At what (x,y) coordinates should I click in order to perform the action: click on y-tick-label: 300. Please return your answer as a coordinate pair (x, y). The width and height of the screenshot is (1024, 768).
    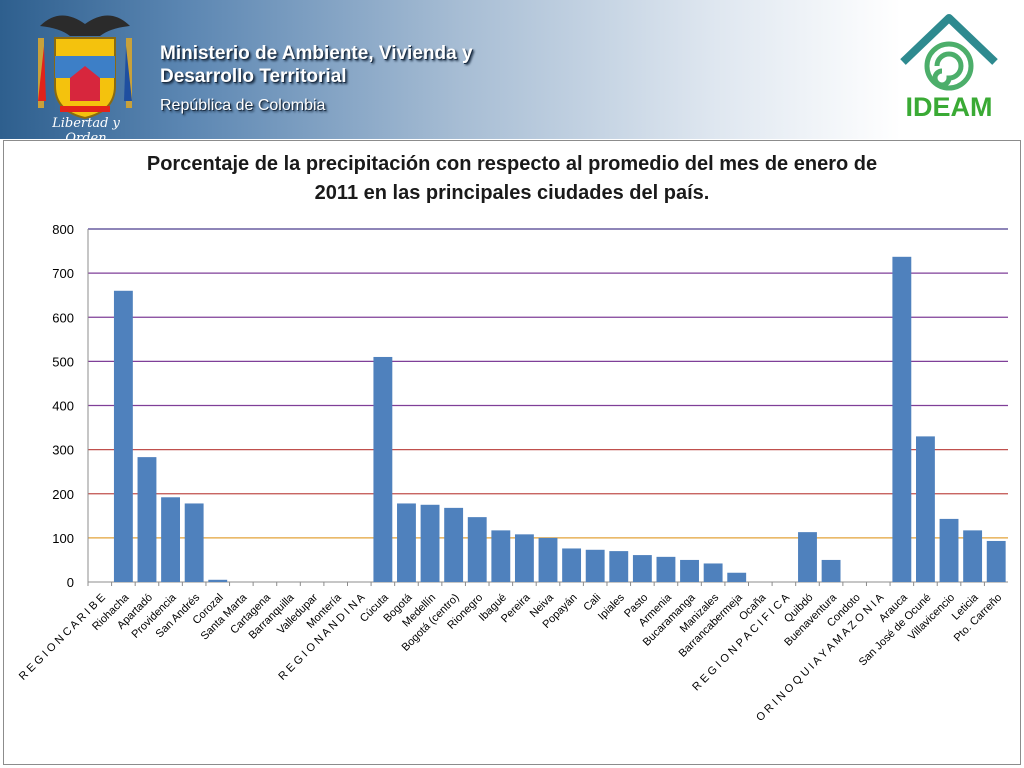
    Looking at the image, I should click on (63, 450).